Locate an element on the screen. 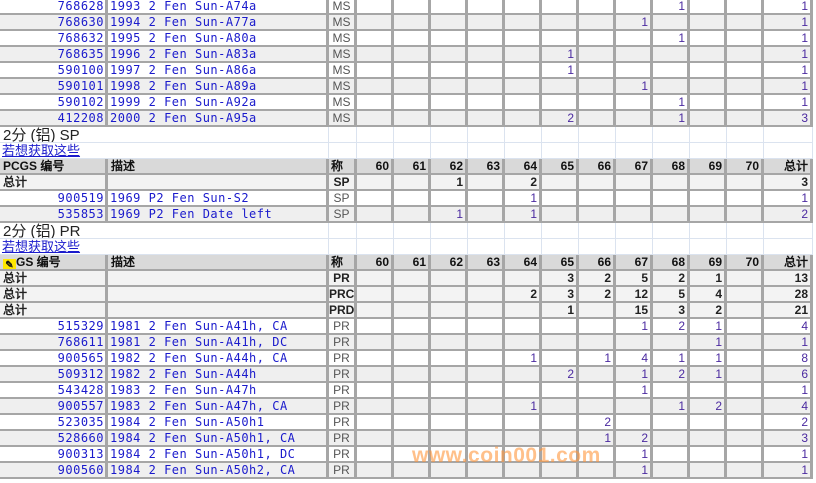  pcgs-code-link: 900313 is located at coordinates (54, 455).